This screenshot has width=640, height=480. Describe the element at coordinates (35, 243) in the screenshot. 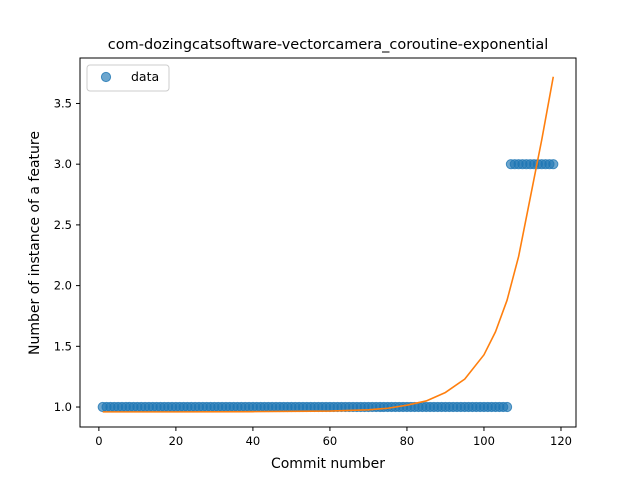

I see `y-axis-label: Number of instance of a feature` at that location.